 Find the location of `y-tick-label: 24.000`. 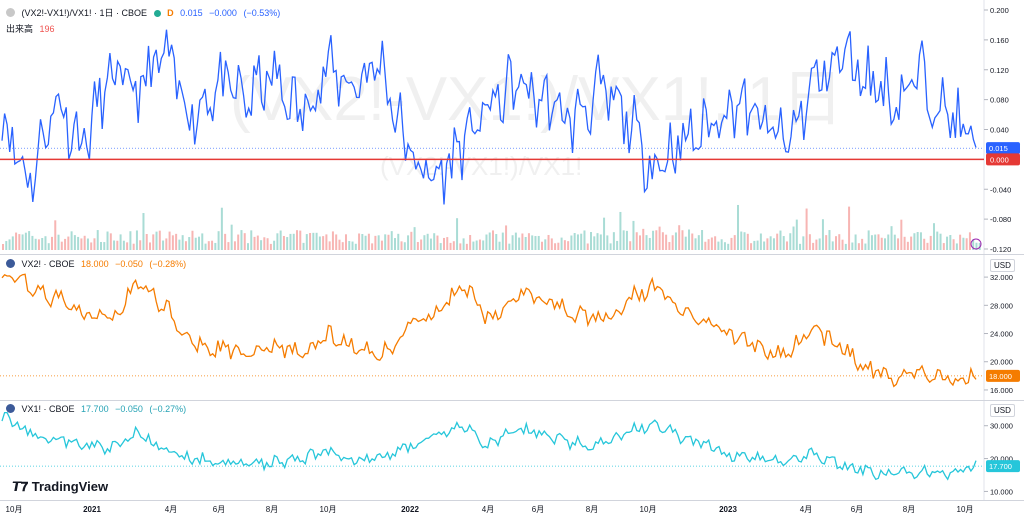

y-tick-label: 24.000 is located at coordinates (1001, 334).